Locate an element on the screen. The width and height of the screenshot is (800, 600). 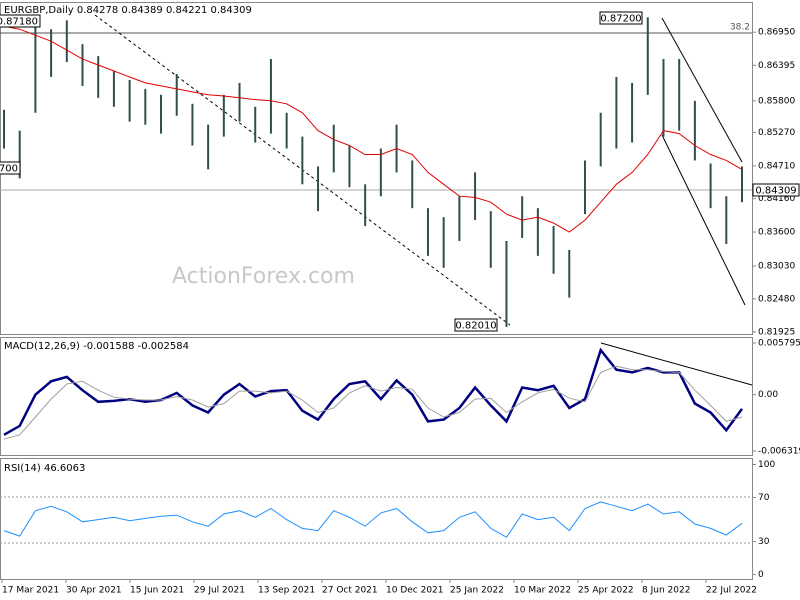
x-tick-label: 15 Jun 2021 is located at coordinates (157, 591).